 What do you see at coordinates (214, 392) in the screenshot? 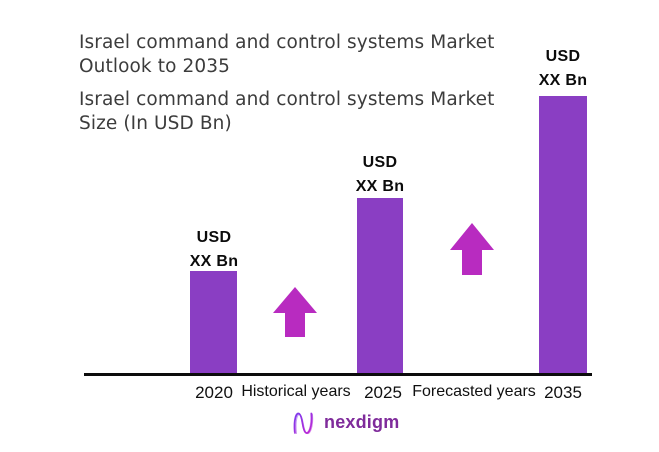
I see `x-tick-2020: 2020` at bounding box center [214, 392].